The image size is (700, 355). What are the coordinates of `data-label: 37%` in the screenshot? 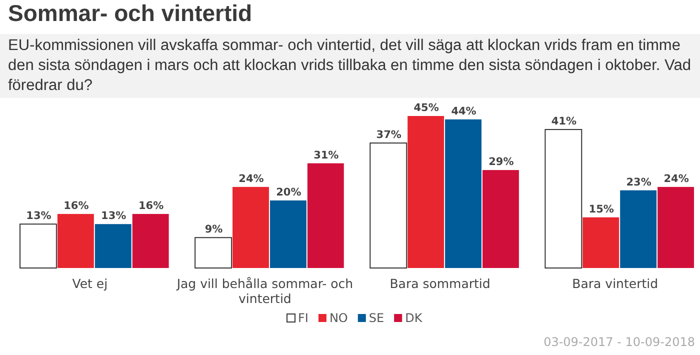 It's located at (389, 135).